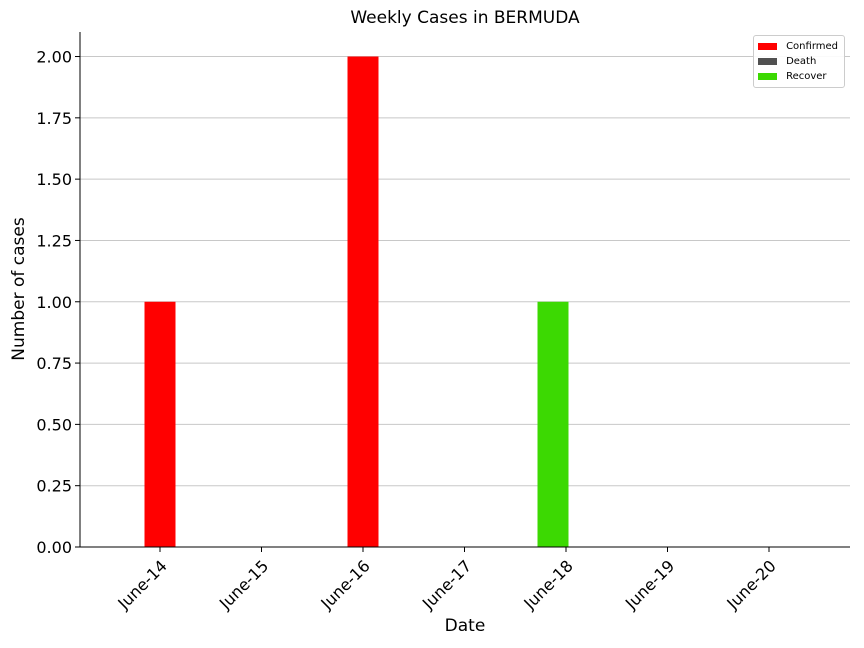  What do you see at coordinates (801, 61) in the screenshot?
I see `legend-label-death: Death` at bounding box center [801, 61].